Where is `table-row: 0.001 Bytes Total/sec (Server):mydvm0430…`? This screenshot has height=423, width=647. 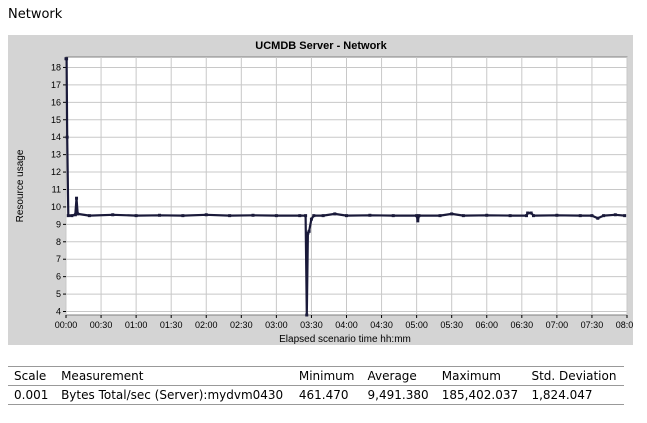
table-row: 0.001 Bytes Total/sec (Server):mydvm0430… is located at coordinates (316, 395).